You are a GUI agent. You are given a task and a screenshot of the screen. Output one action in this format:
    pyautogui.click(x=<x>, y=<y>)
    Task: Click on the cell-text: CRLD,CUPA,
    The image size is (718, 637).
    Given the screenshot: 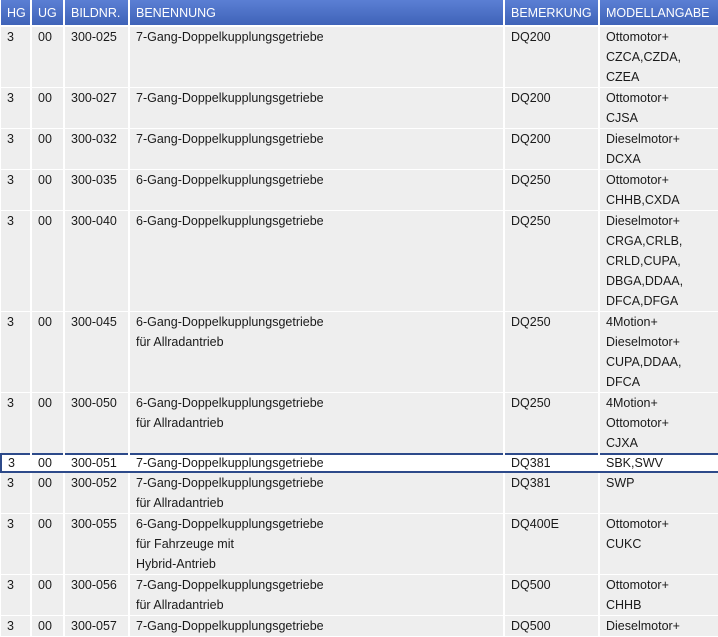 What is the action you would take?
    pyautogui.click(x=643, y=261)
    